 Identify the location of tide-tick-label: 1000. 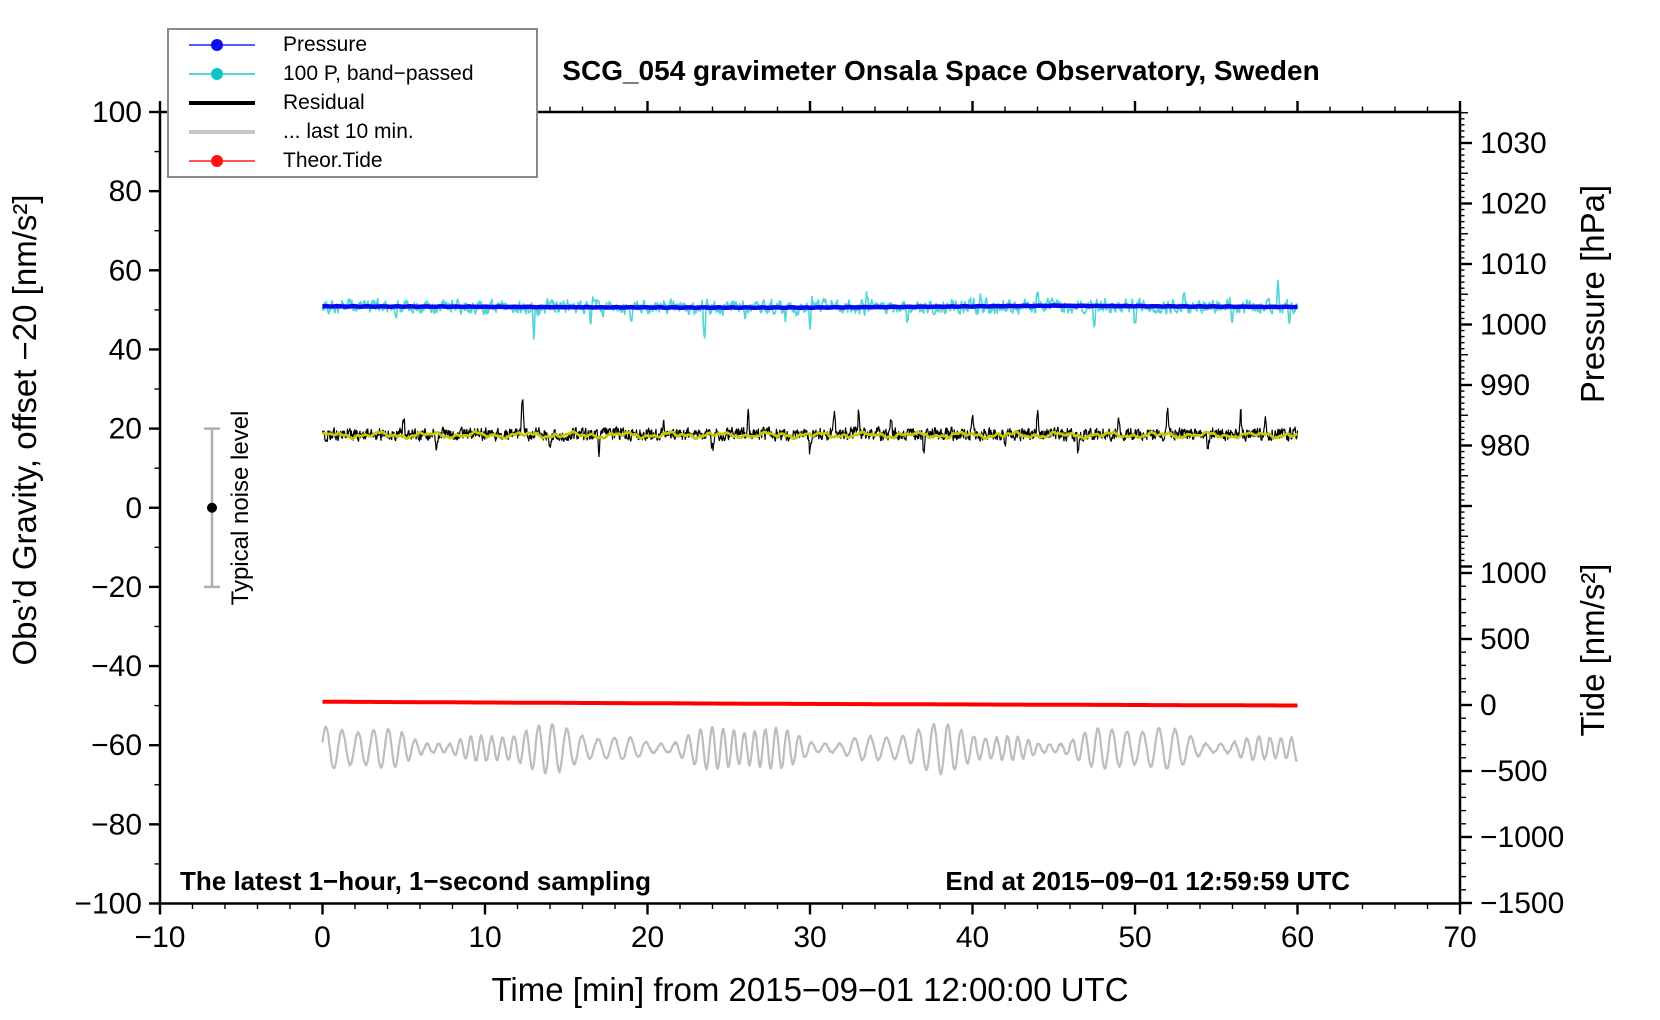
(1513, 573).